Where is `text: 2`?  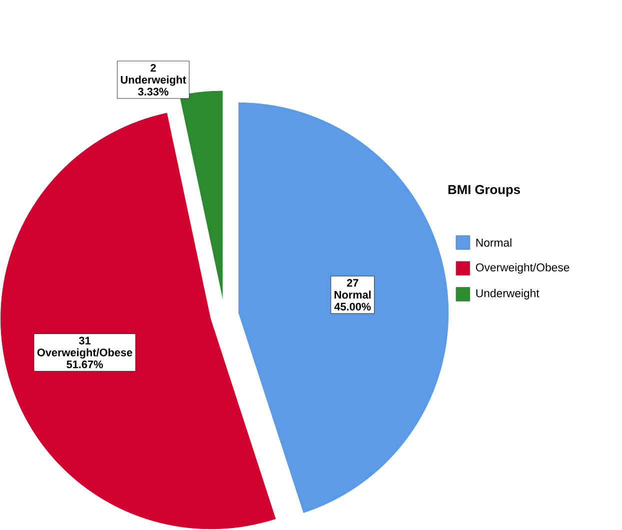 text: 2 is located at coordinates (153, 68).